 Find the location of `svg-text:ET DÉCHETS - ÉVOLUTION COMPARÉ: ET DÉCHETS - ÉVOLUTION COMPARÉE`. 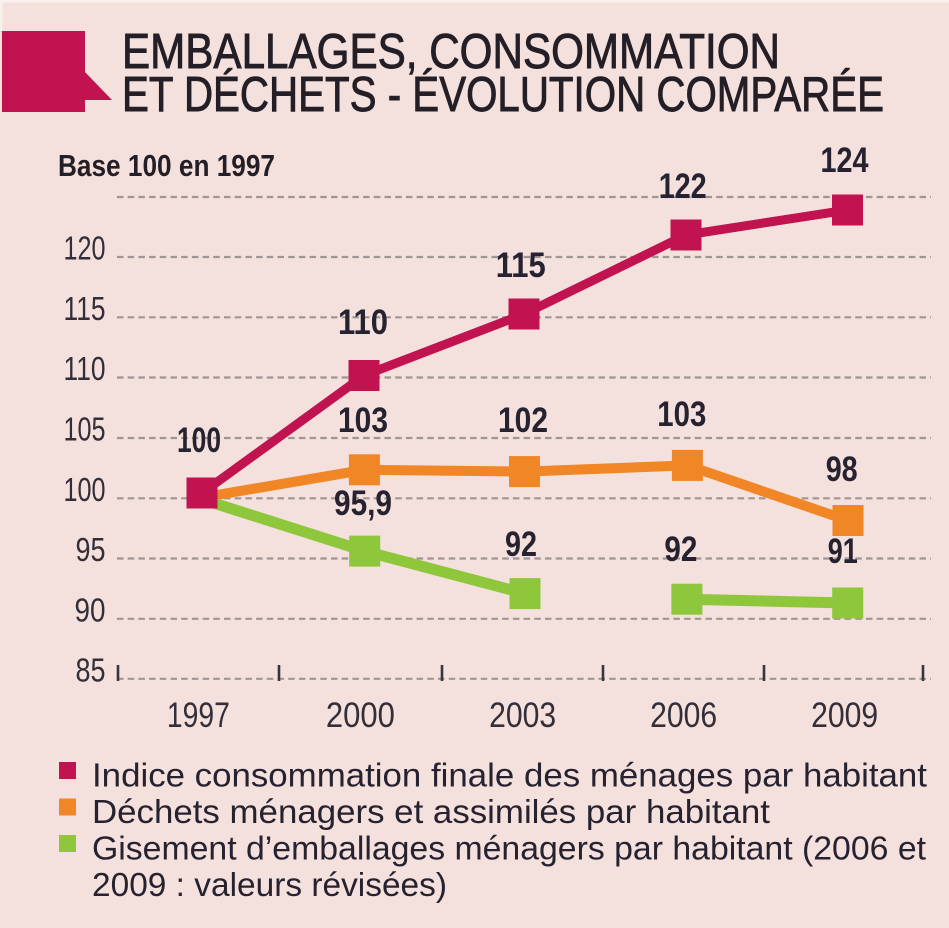

svg-text:ET DÉCHETS - ÉVOLUTION COMPARÉ: ET DÉCHETS - ÉVOLUTION COMPARÉE is located at coordinates (503, 95).